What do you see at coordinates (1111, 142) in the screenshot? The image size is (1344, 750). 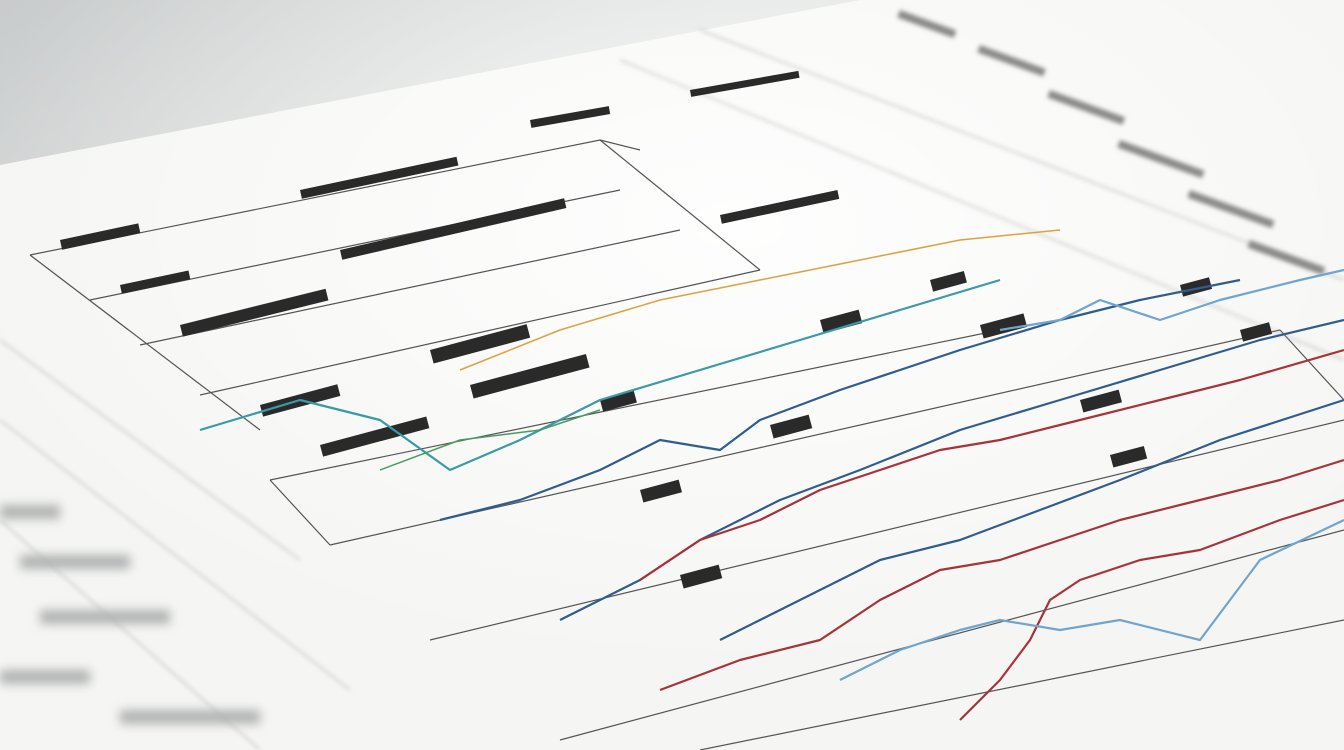 I see `blurred-text-marks-right` at bounding box center [1111, 142].